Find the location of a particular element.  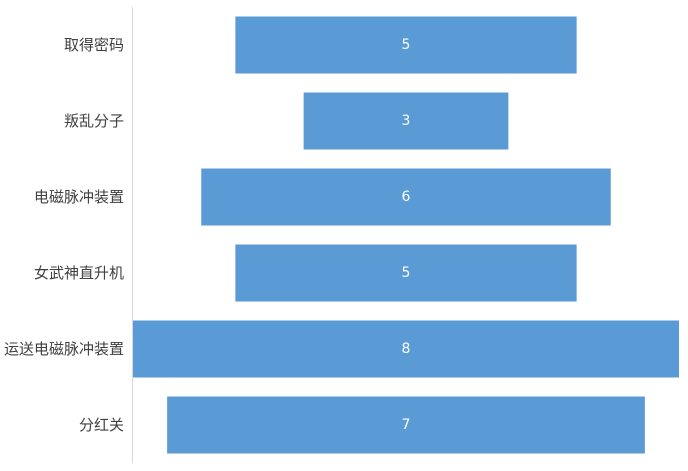

category-label-4: 运送电磁脉冲装置 is located at coordinates (64, 349).